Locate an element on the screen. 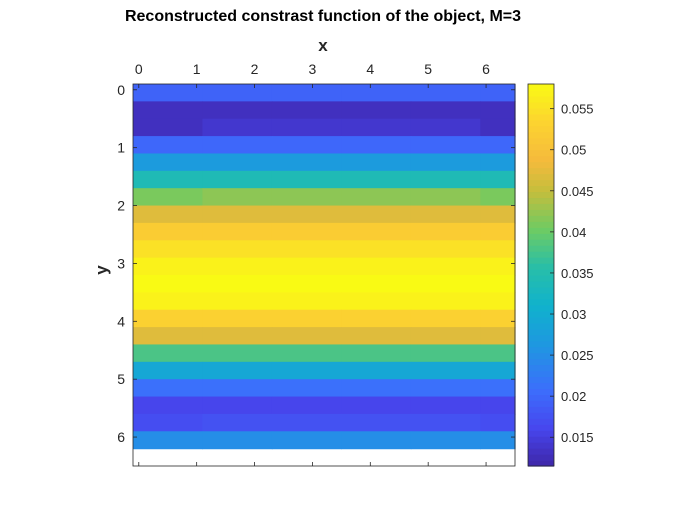 This screenshot has height=525, width=700. colorbar-tick-label: 0.03 is located at coordinates (573, 314).